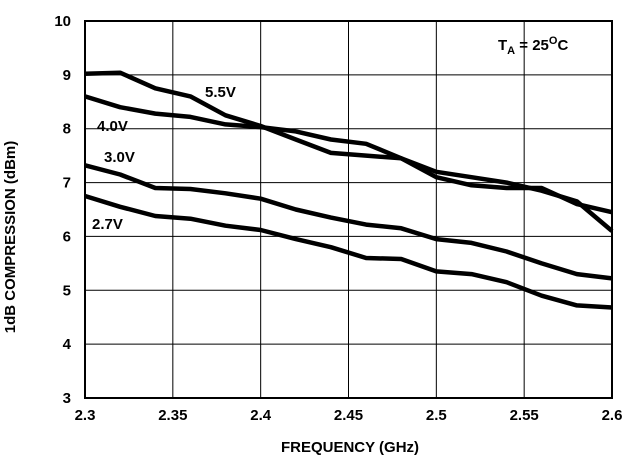 Image resolution: width=624 pixels, height=457 pixels. I want to click on y-tick-label: 4, so click(67, 344).